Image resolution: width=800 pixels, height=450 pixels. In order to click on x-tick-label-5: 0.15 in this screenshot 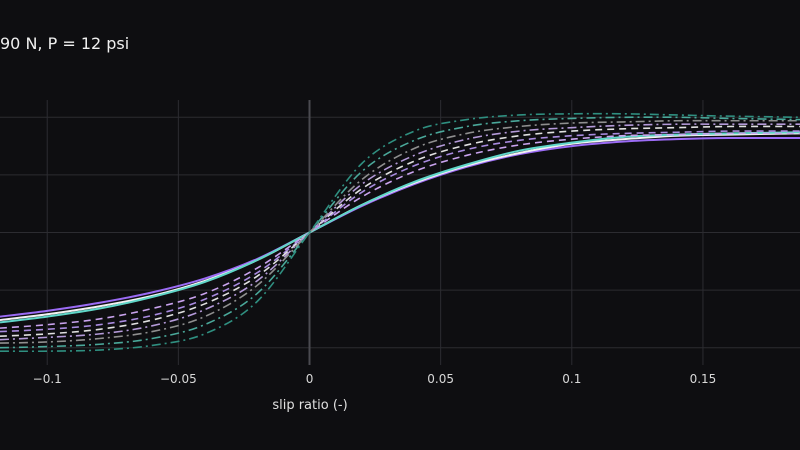, I will do `click(703, 379)`.